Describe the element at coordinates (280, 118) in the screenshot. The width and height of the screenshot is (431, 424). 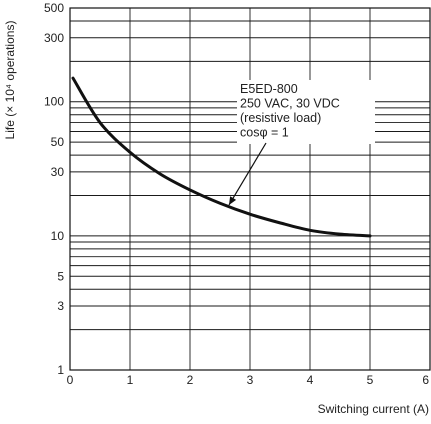
I see `annotation-line: (resistive load)` at that location.